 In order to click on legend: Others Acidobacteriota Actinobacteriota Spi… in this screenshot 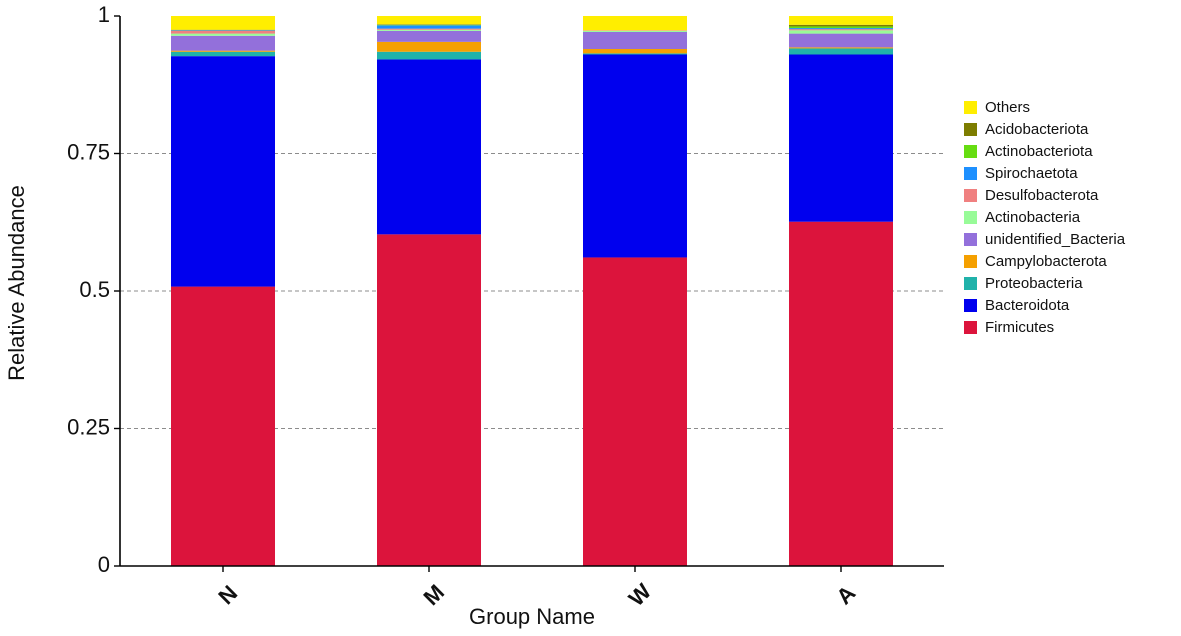, I will do `click(1044, 217)`.